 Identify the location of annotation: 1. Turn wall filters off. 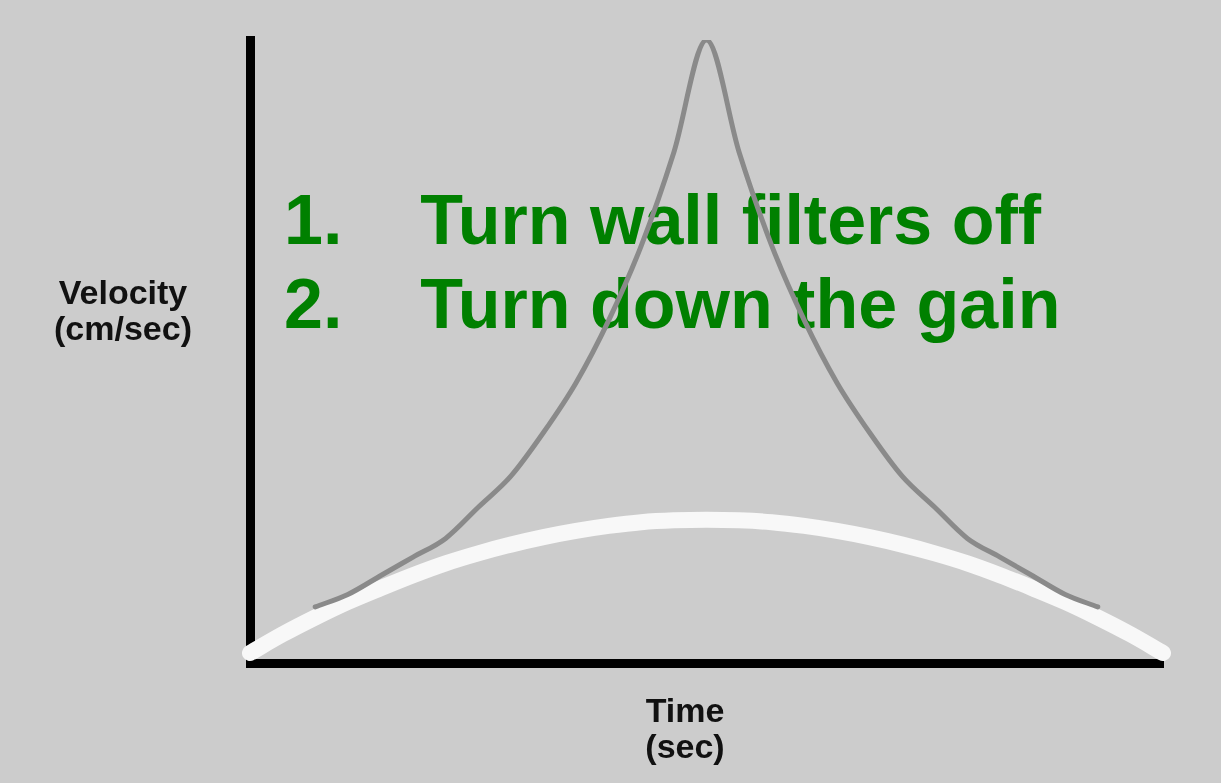
(663, 220).